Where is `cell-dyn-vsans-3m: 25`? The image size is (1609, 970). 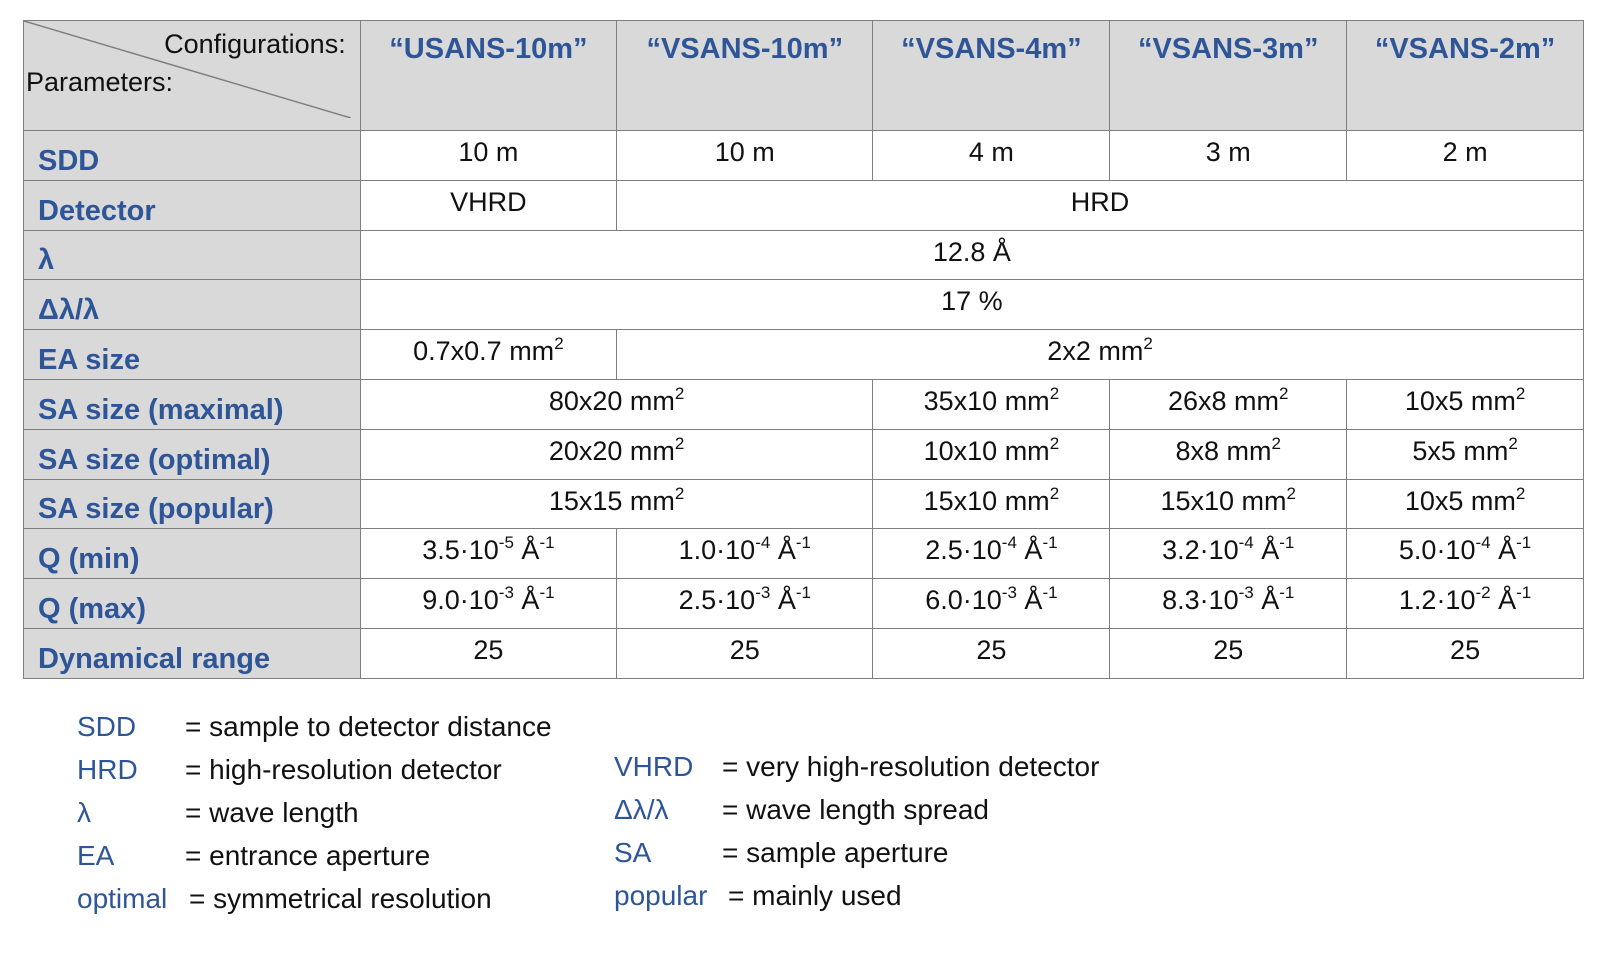 cell-dyn-vsans-3m: 25 is located at coordinates (1228, 653).